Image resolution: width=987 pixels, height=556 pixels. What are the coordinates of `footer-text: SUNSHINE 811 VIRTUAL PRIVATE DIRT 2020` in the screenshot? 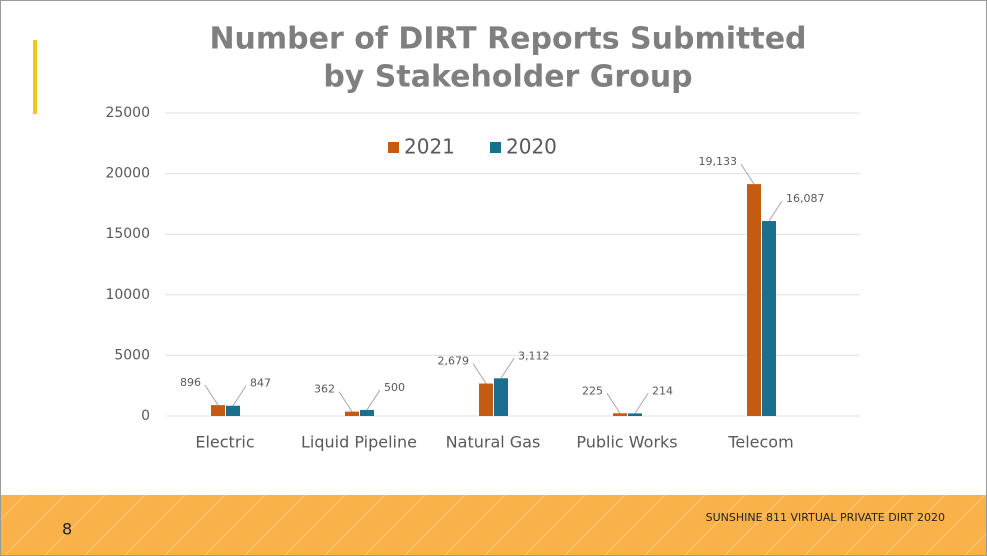 It's located at (825, 517).